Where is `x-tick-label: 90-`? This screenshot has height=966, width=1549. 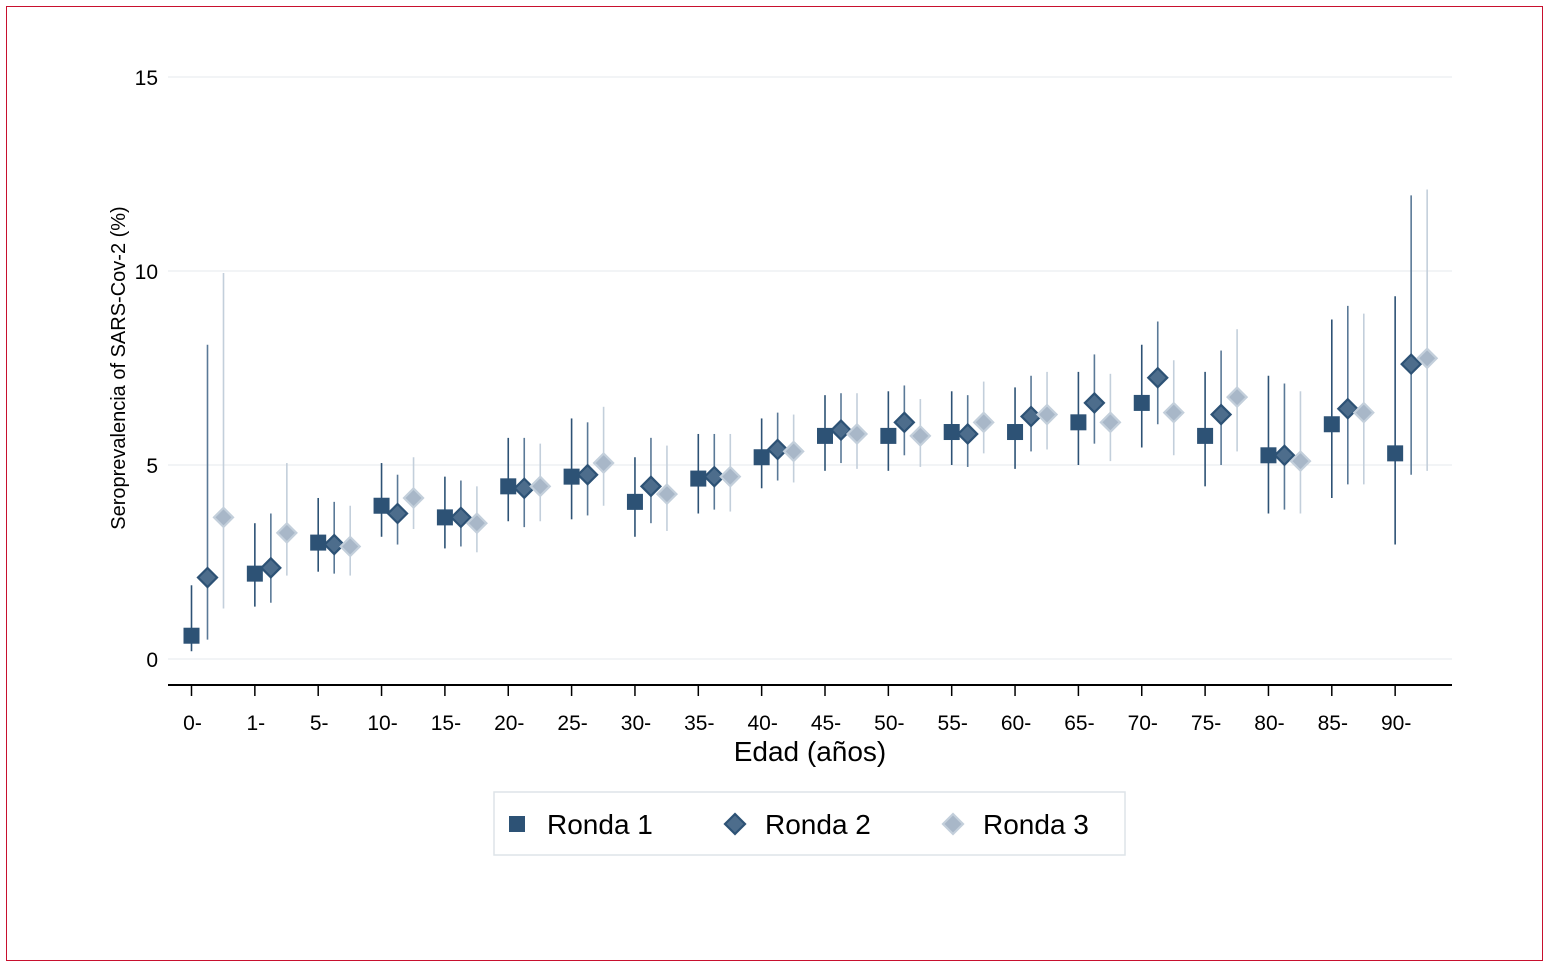 x-tick-label: 90- is located at coordinates (1396, 723).